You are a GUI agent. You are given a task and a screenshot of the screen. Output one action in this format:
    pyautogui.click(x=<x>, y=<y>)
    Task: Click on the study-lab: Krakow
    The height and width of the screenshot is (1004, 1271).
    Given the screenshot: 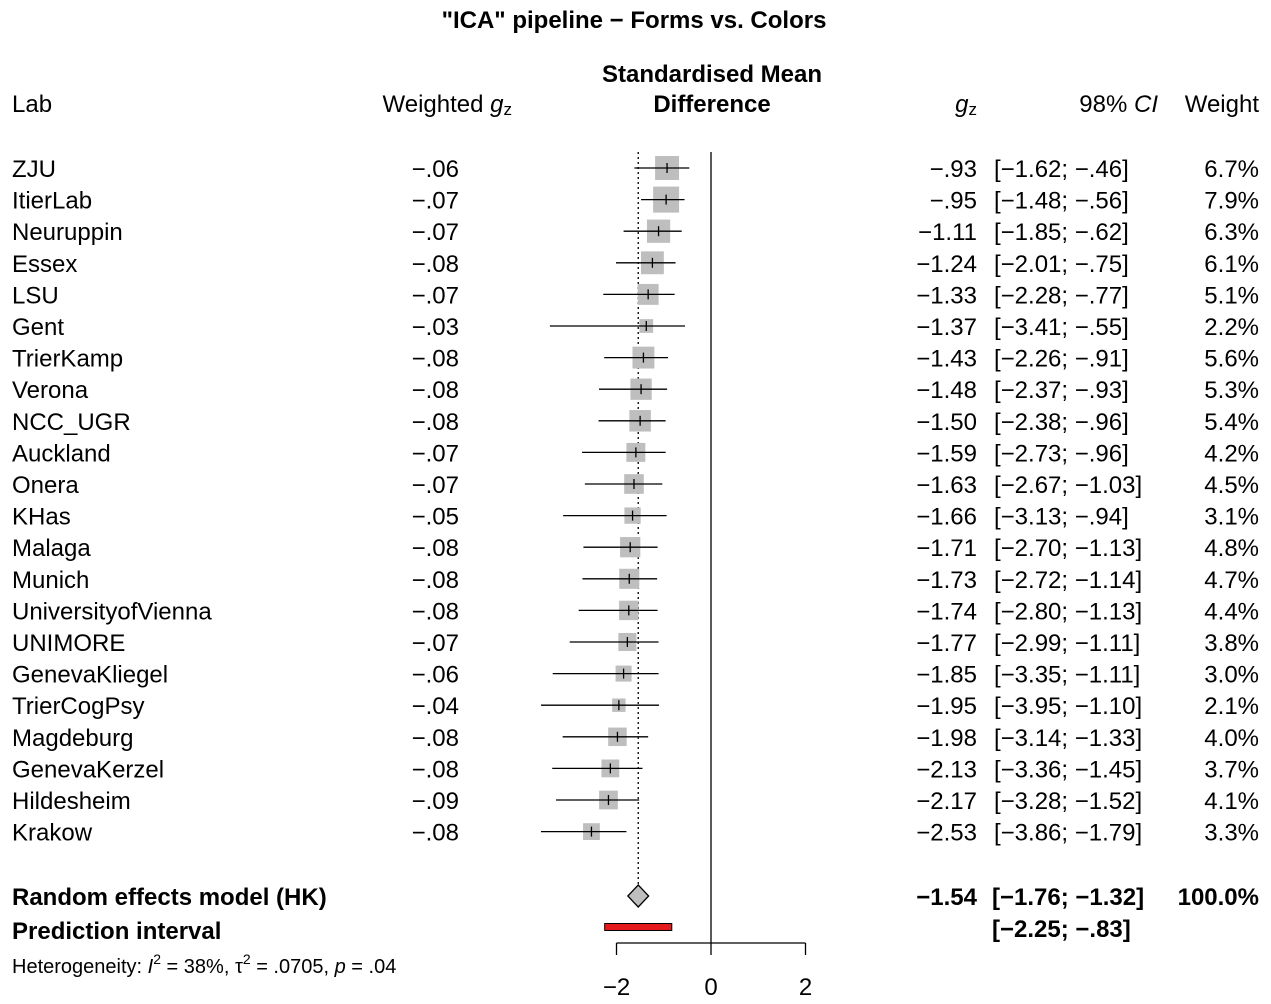 What is the action you would take?
    pyautogui.click(x=52, y=833)
    